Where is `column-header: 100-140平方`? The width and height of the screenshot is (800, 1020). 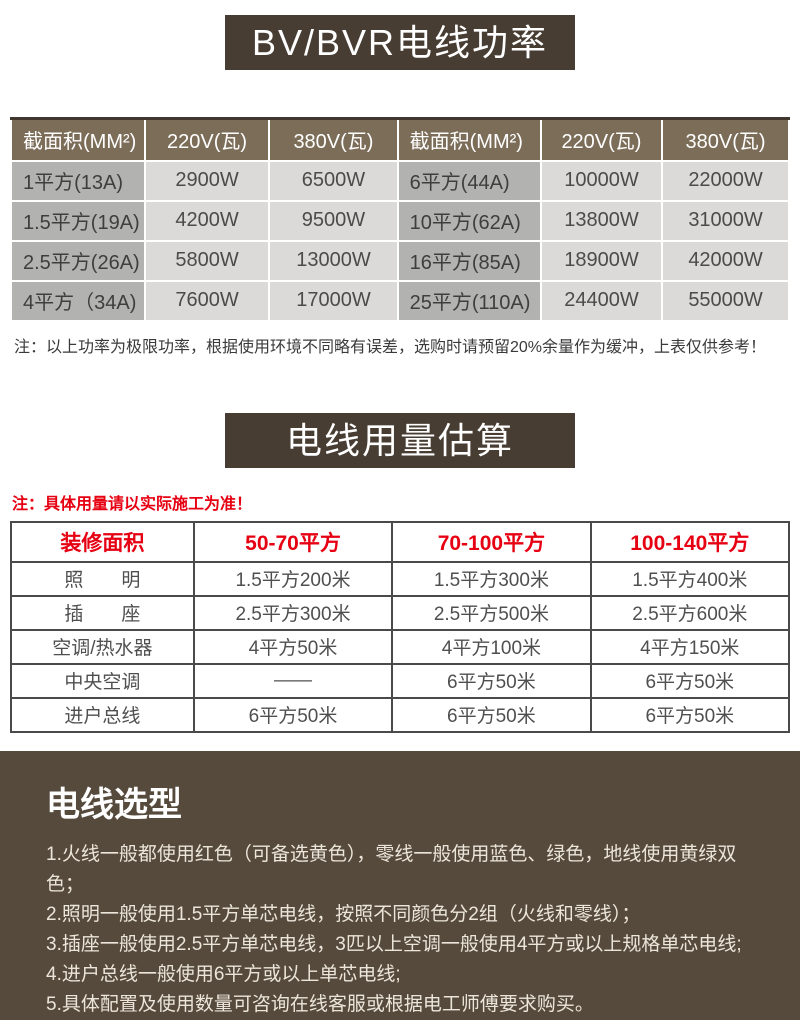
column-header: 100-140平方 is located at coordinates (690, 541).